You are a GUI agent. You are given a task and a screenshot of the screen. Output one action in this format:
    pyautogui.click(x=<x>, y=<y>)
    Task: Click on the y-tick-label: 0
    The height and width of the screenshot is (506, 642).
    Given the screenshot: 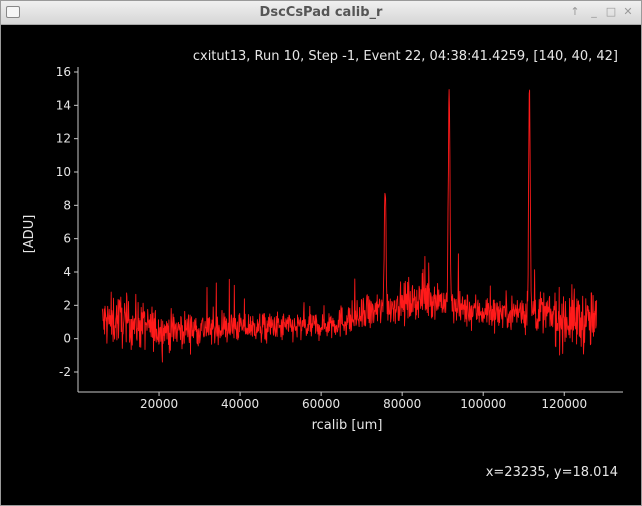 What is the action you would take?
    pyautogui.click(x=67, y=339)
    